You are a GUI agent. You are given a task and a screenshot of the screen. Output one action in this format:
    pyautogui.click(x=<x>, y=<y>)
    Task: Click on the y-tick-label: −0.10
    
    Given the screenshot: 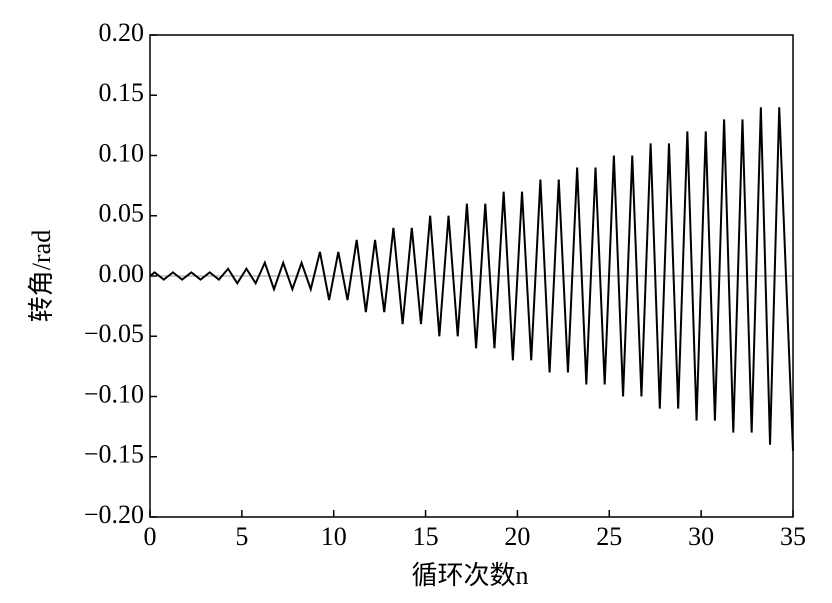 What is the action you would take?
    pyautogui.click(x=114, y=393)
    